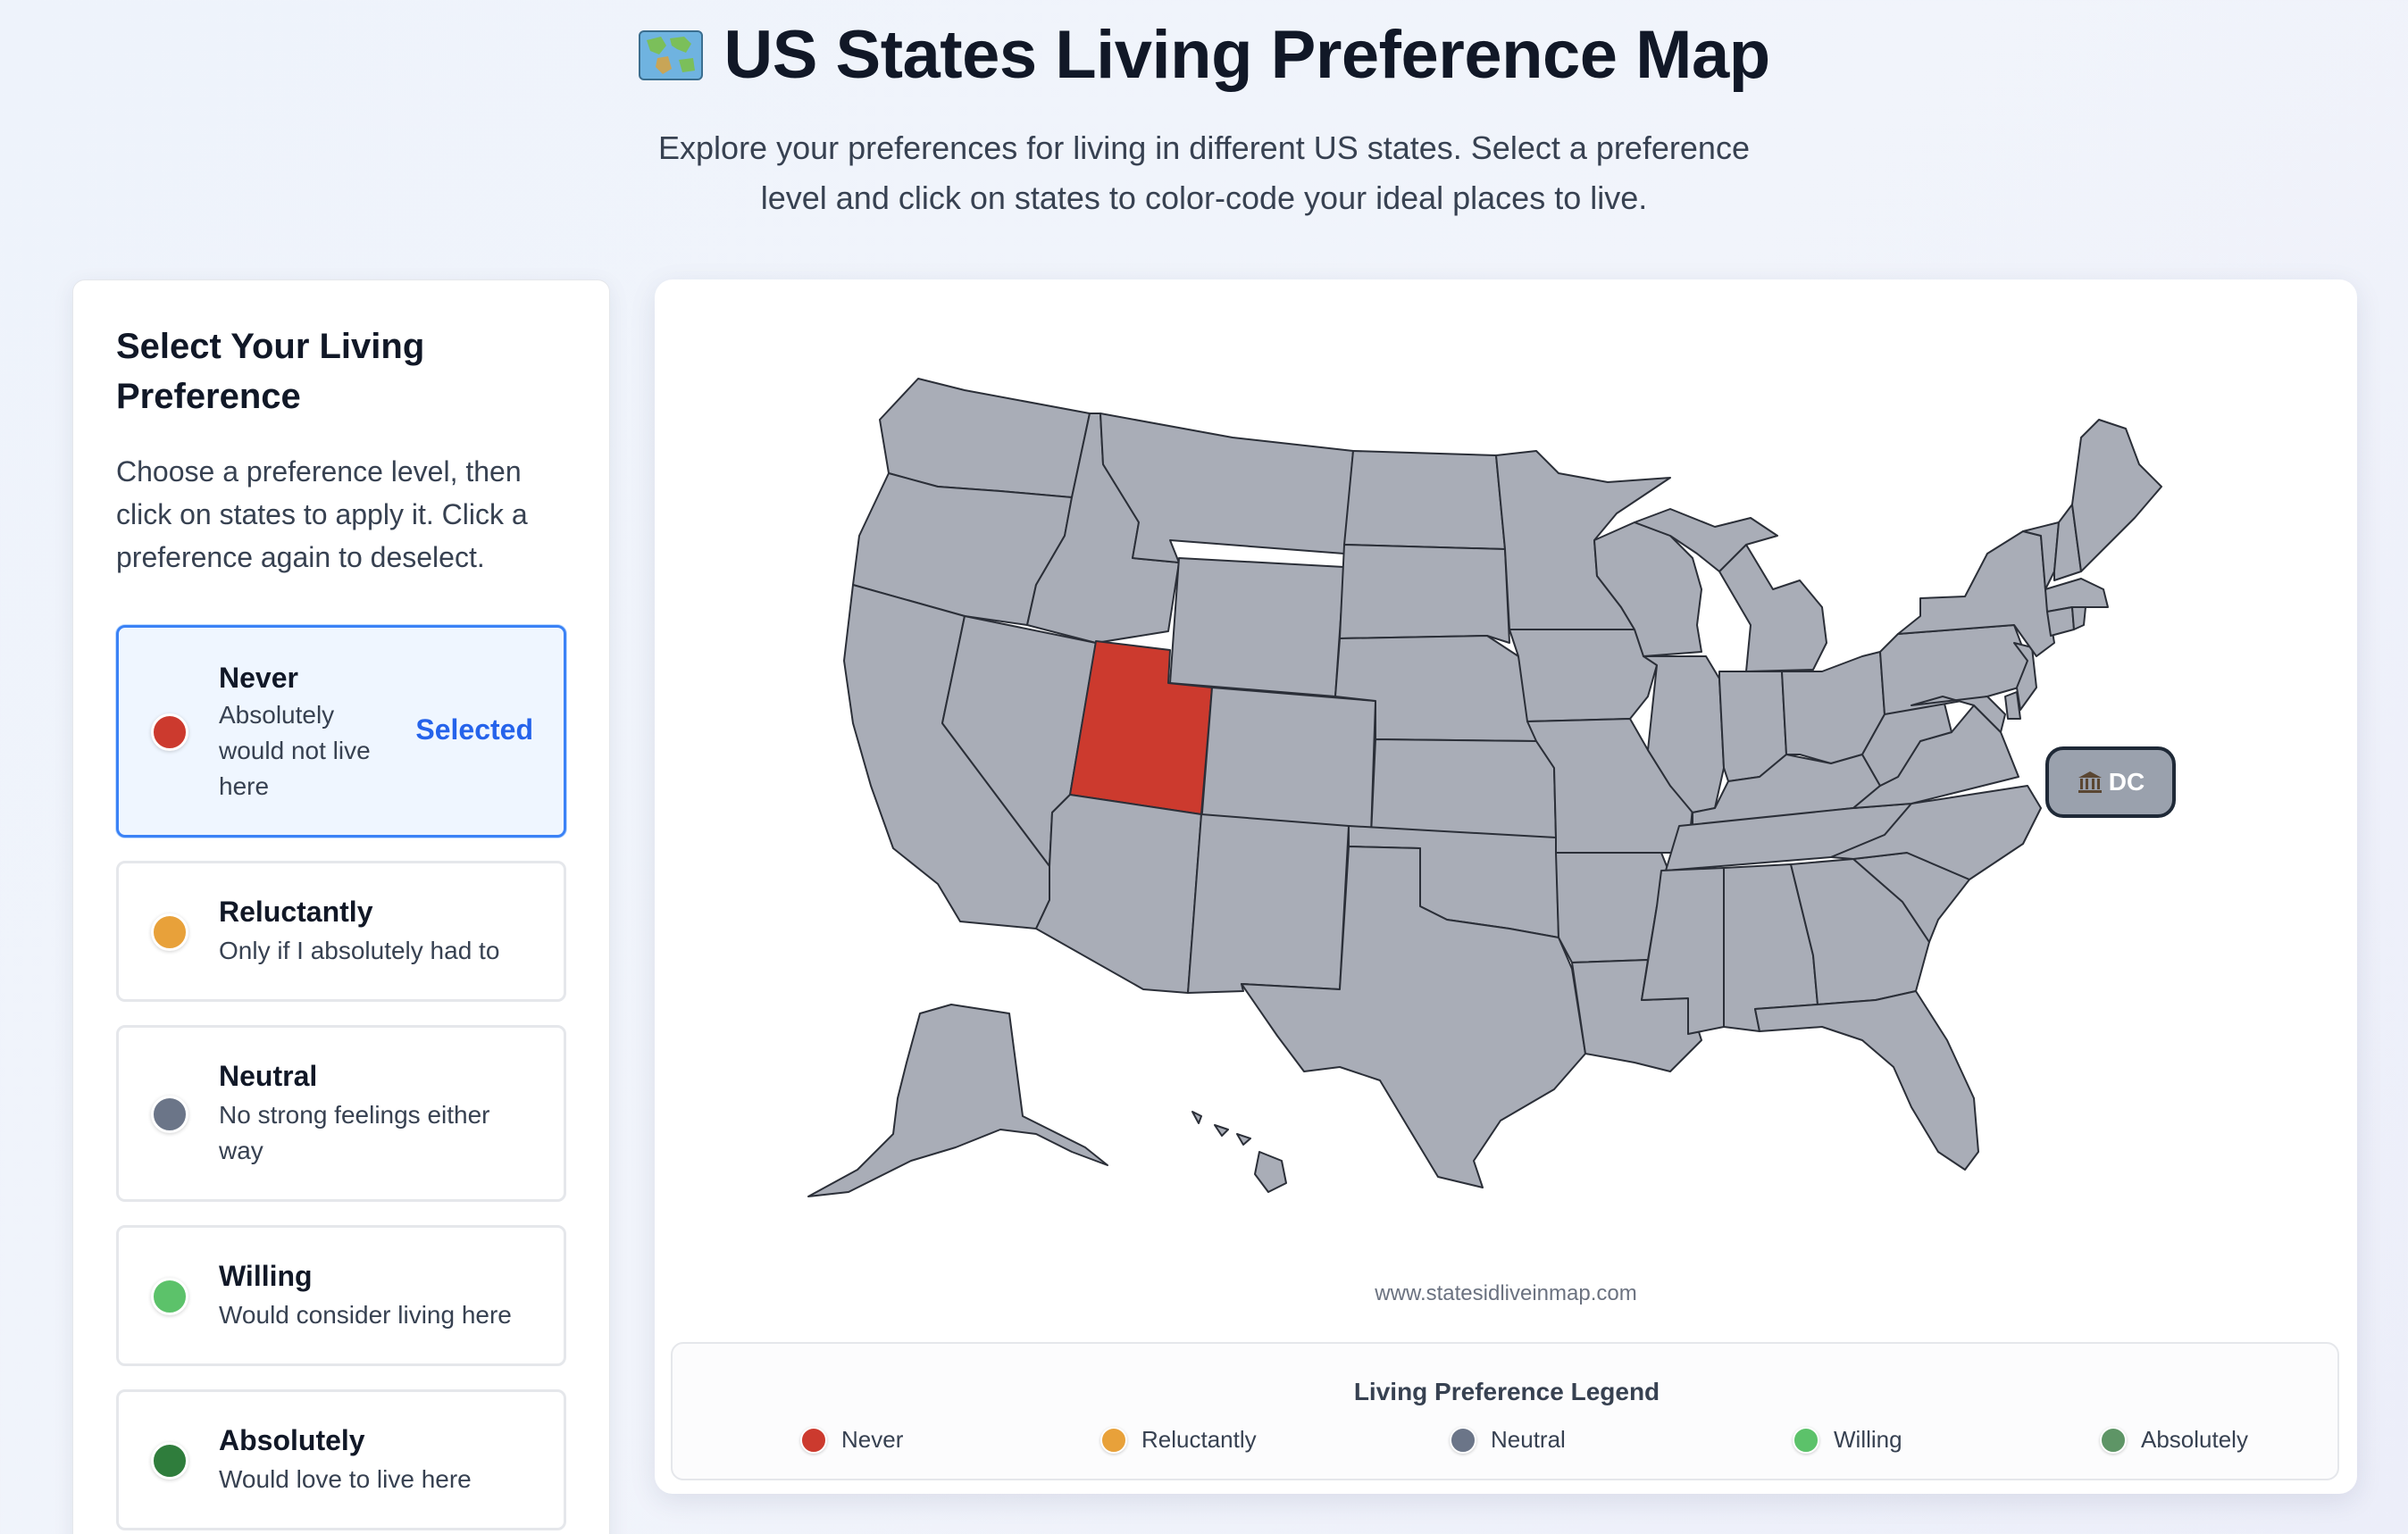 This screenshot has height=1534, width=2408. I want to click on willing-color-dot, so click(169, 1296).